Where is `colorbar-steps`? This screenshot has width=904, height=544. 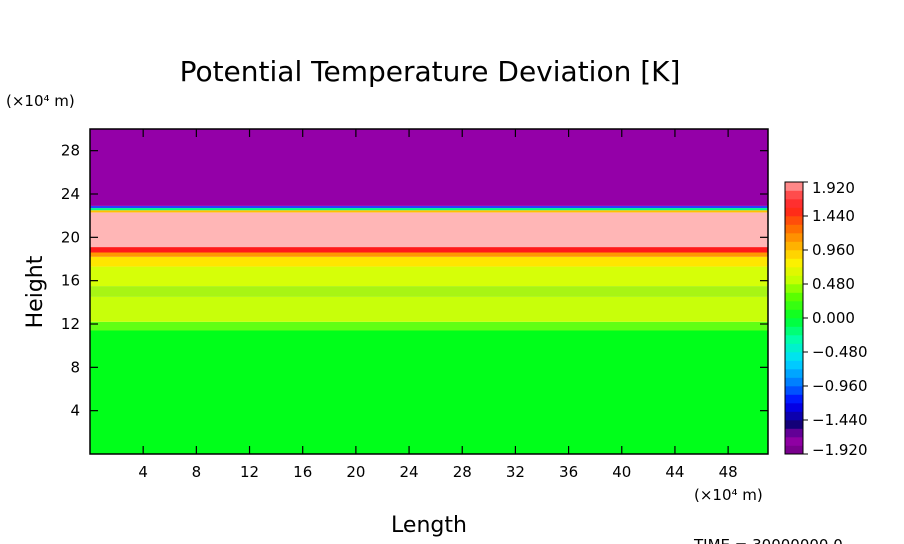 colorbar-steps is located at coordinates (794, 318).